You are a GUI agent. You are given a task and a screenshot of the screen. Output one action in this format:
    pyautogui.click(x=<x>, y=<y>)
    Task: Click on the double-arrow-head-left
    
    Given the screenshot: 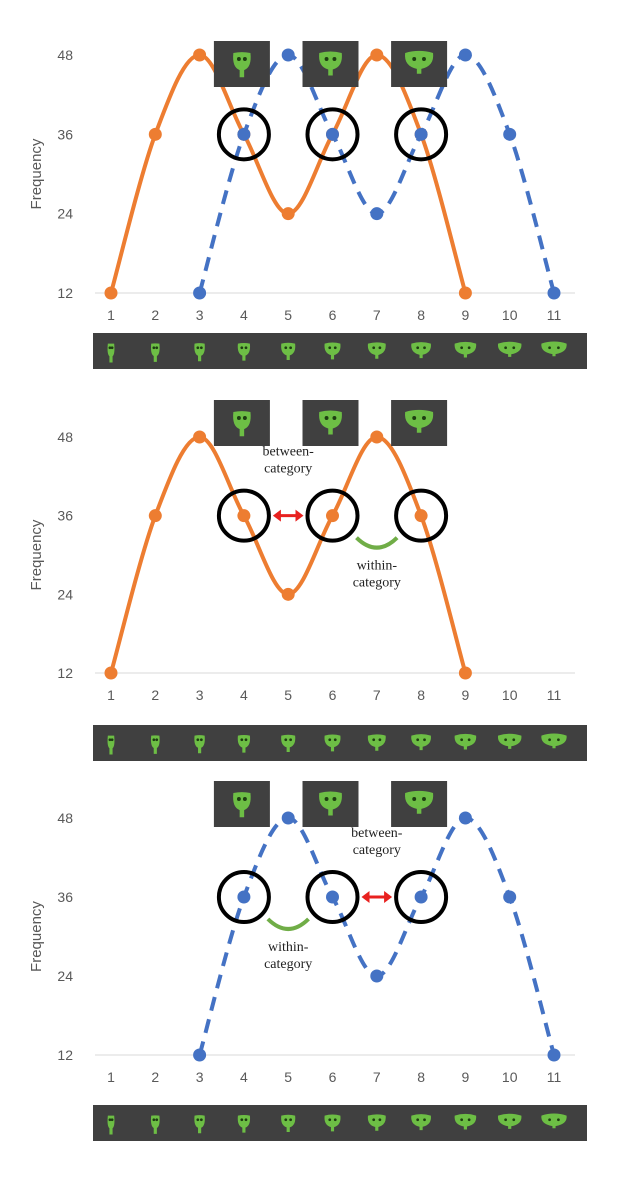 What is the action you would take?
    pyautogui.click(x=276, y=515)
    